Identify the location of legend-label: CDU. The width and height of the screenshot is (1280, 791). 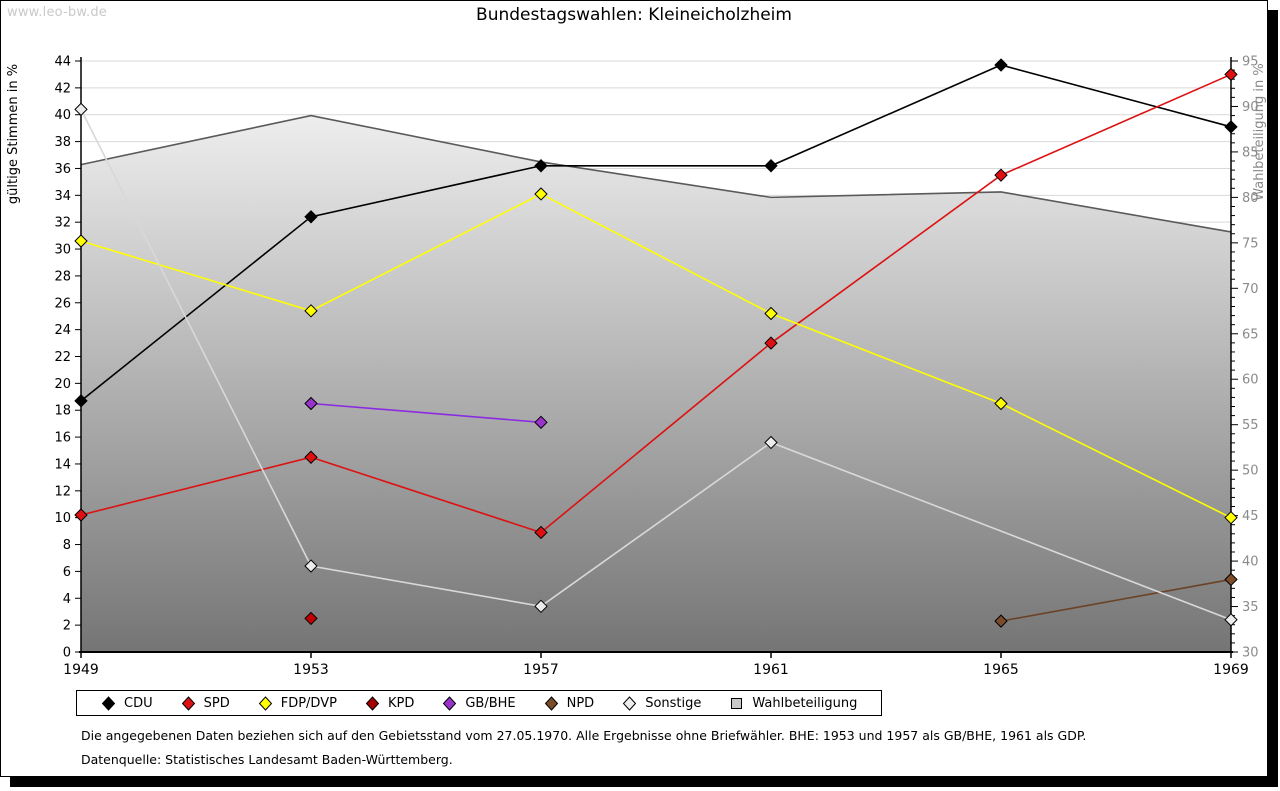
(138, 703).